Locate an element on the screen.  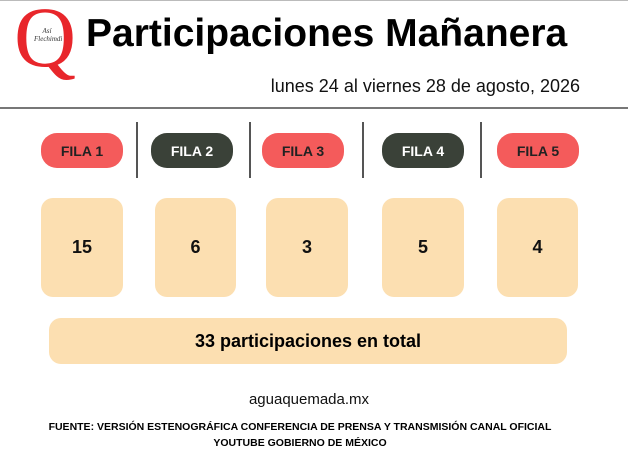
fila-label: FILA 5 is located at coordinates (538, 150).